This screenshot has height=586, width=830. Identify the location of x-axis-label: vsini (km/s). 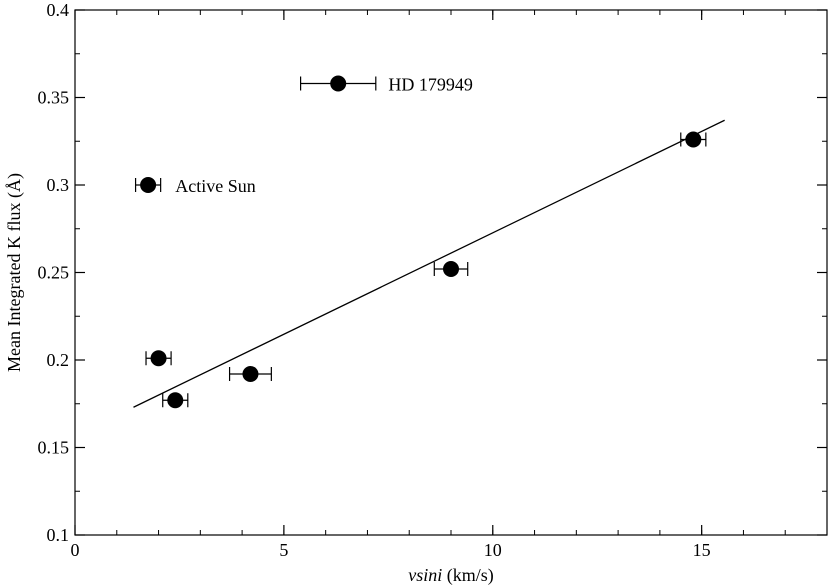
(451, 575).